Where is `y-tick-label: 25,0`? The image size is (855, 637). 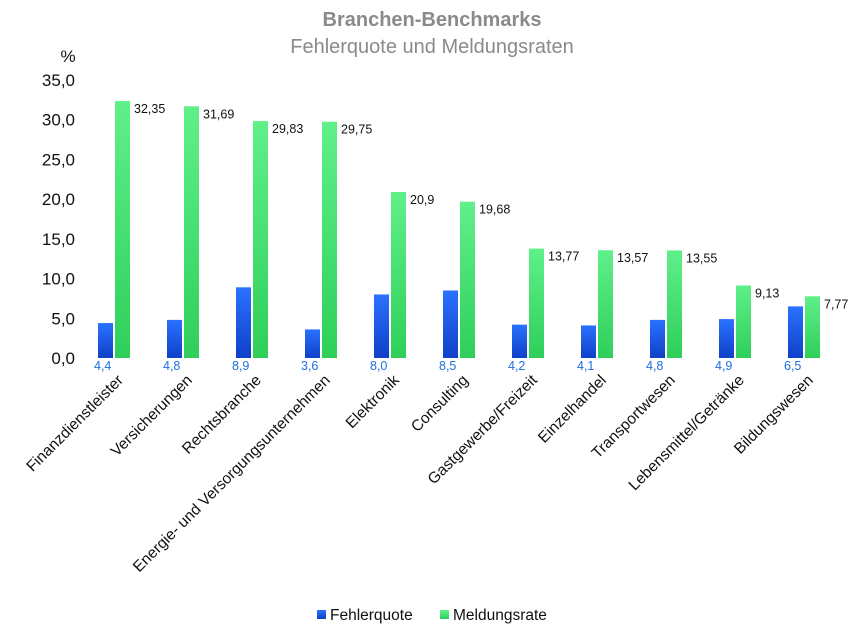
y-tick-label: 25,0 is located at coordinates (58, 159).